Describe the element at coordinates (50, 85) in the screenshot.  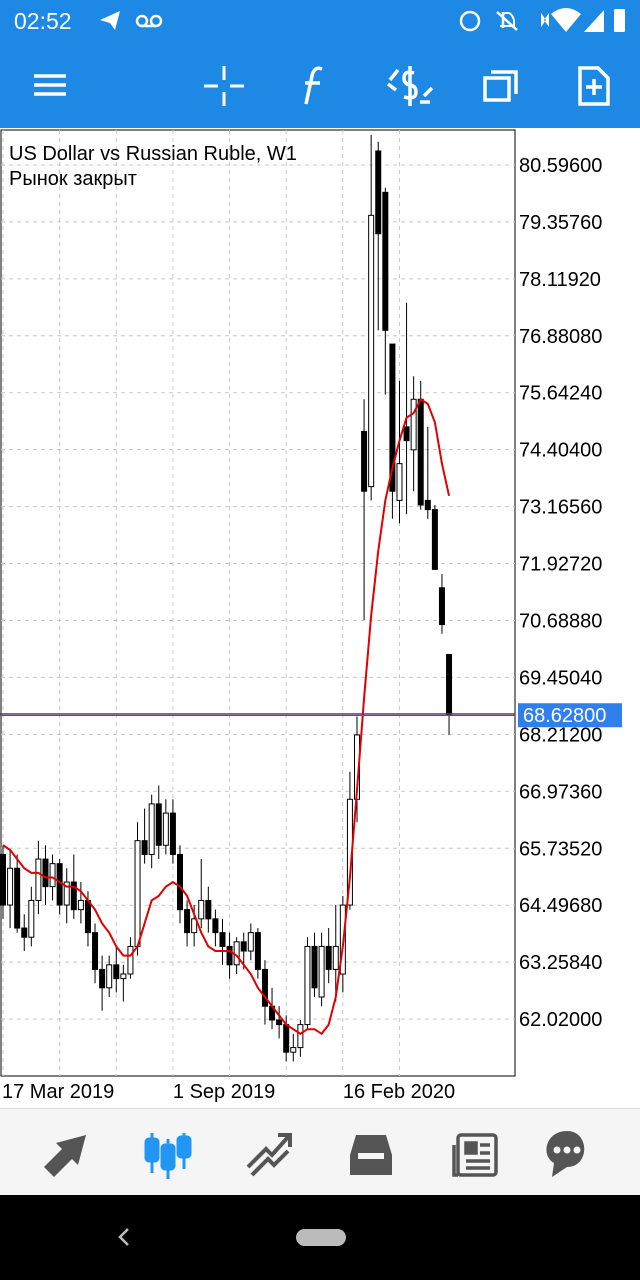
I see `menu-button` at that location.